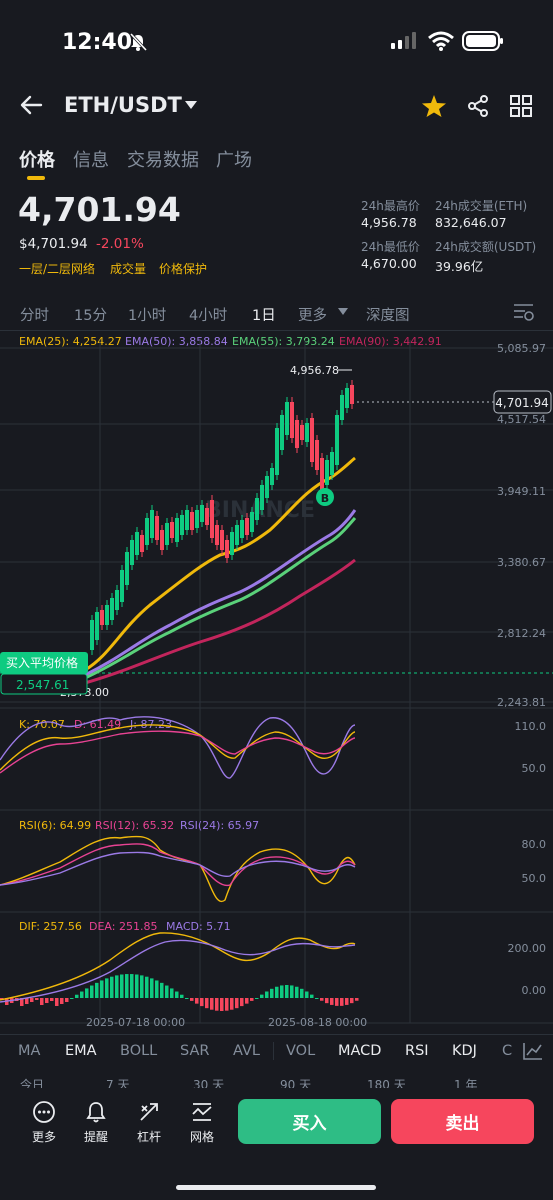 The image size is (553, 1200). Describe the element at coordinates (533, 1051) in the screenshot. I see `indicator-chart-icon` at that location.